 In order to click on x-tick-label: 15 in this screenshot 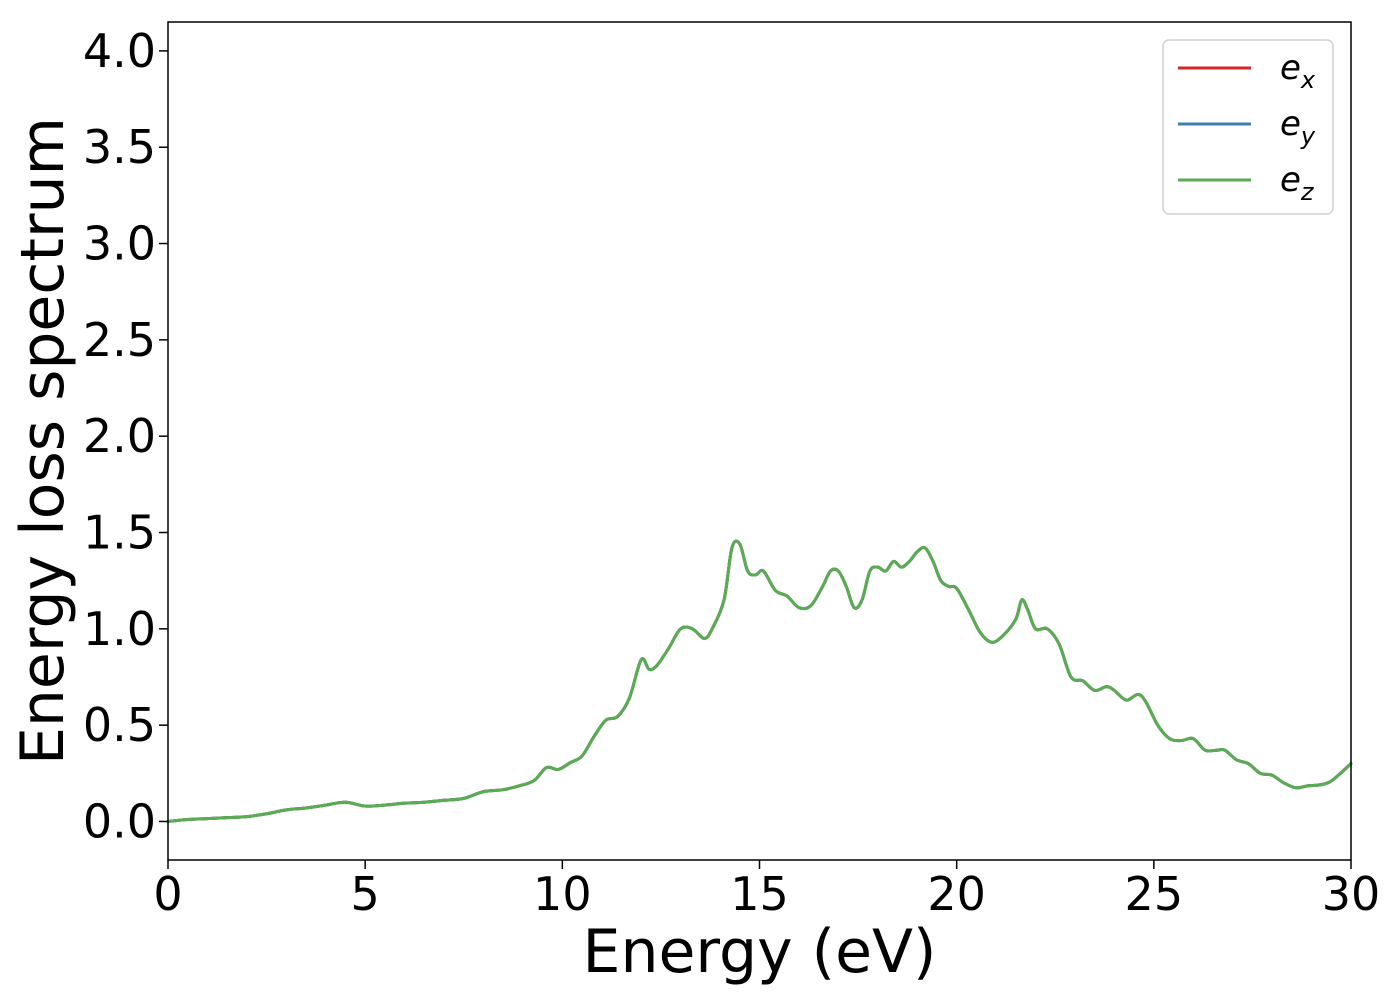, I will do `click(759, 894)`.